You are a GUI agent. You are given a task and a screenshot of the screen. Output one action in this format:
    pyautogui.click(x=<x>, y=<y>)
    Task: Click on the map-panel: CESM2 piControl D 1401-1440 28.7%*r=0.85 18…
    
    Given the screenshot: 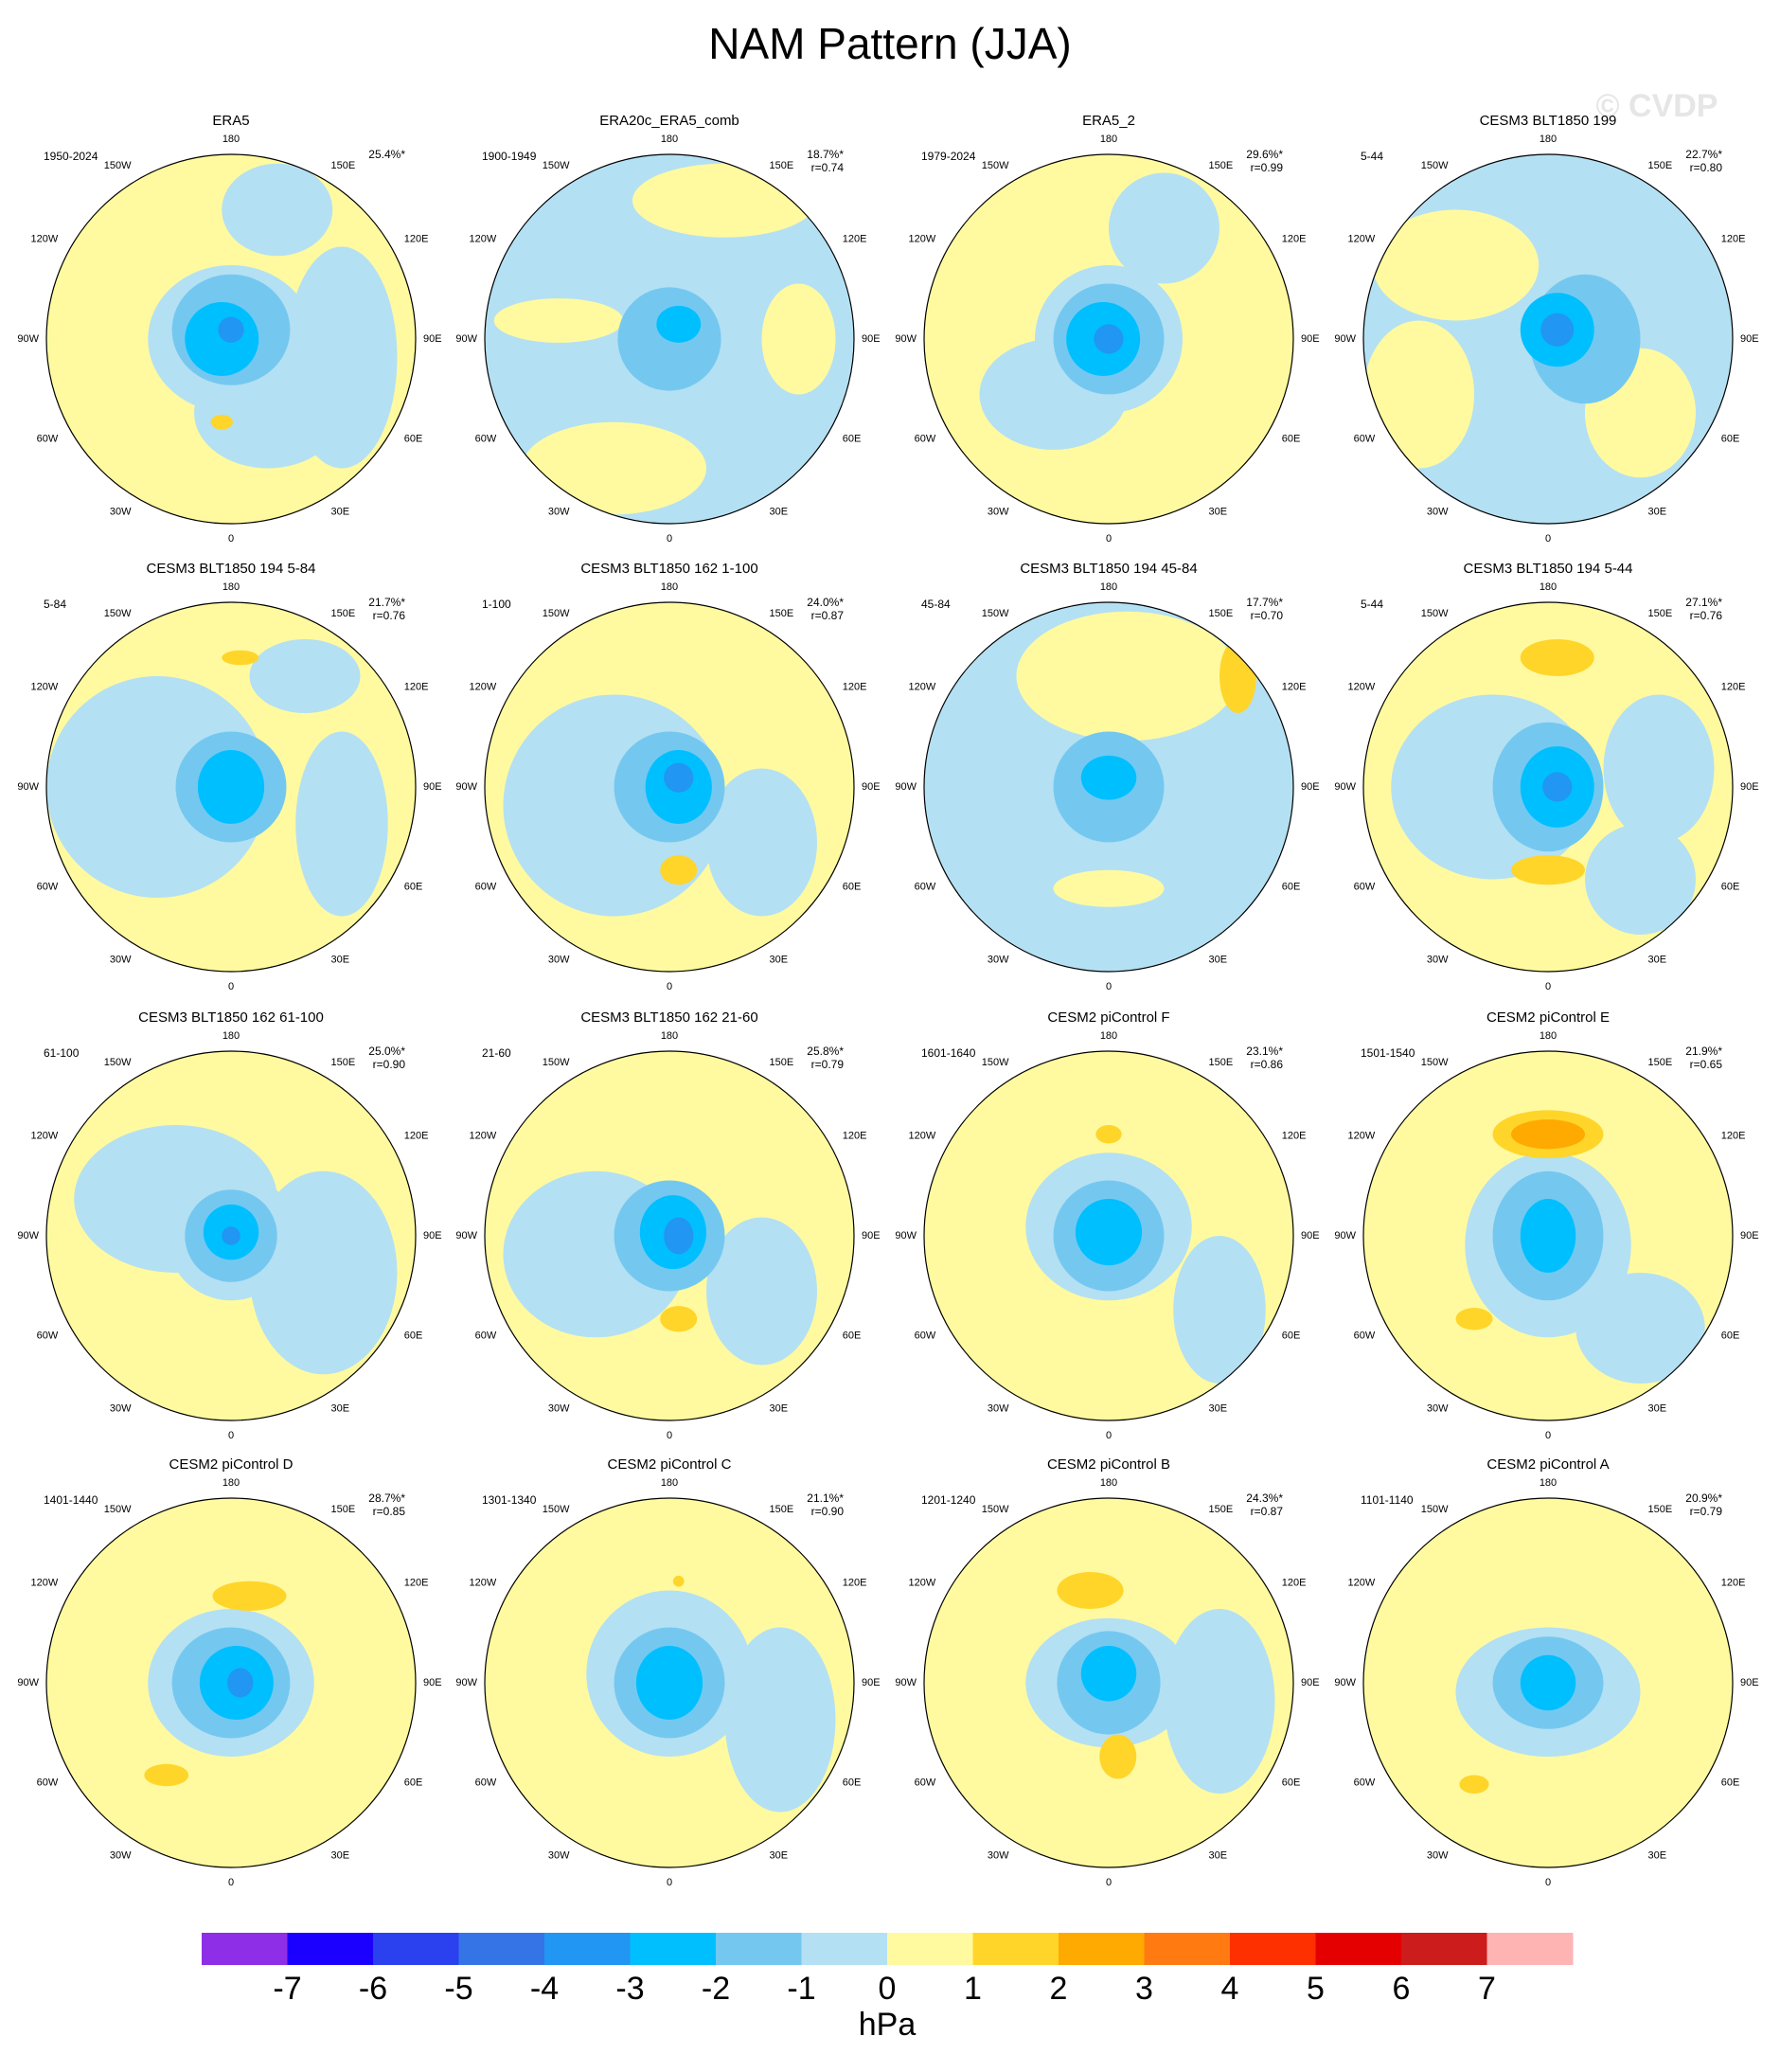 What is the action you would take?
    pyautogui.click(x=229, y=1672)
    